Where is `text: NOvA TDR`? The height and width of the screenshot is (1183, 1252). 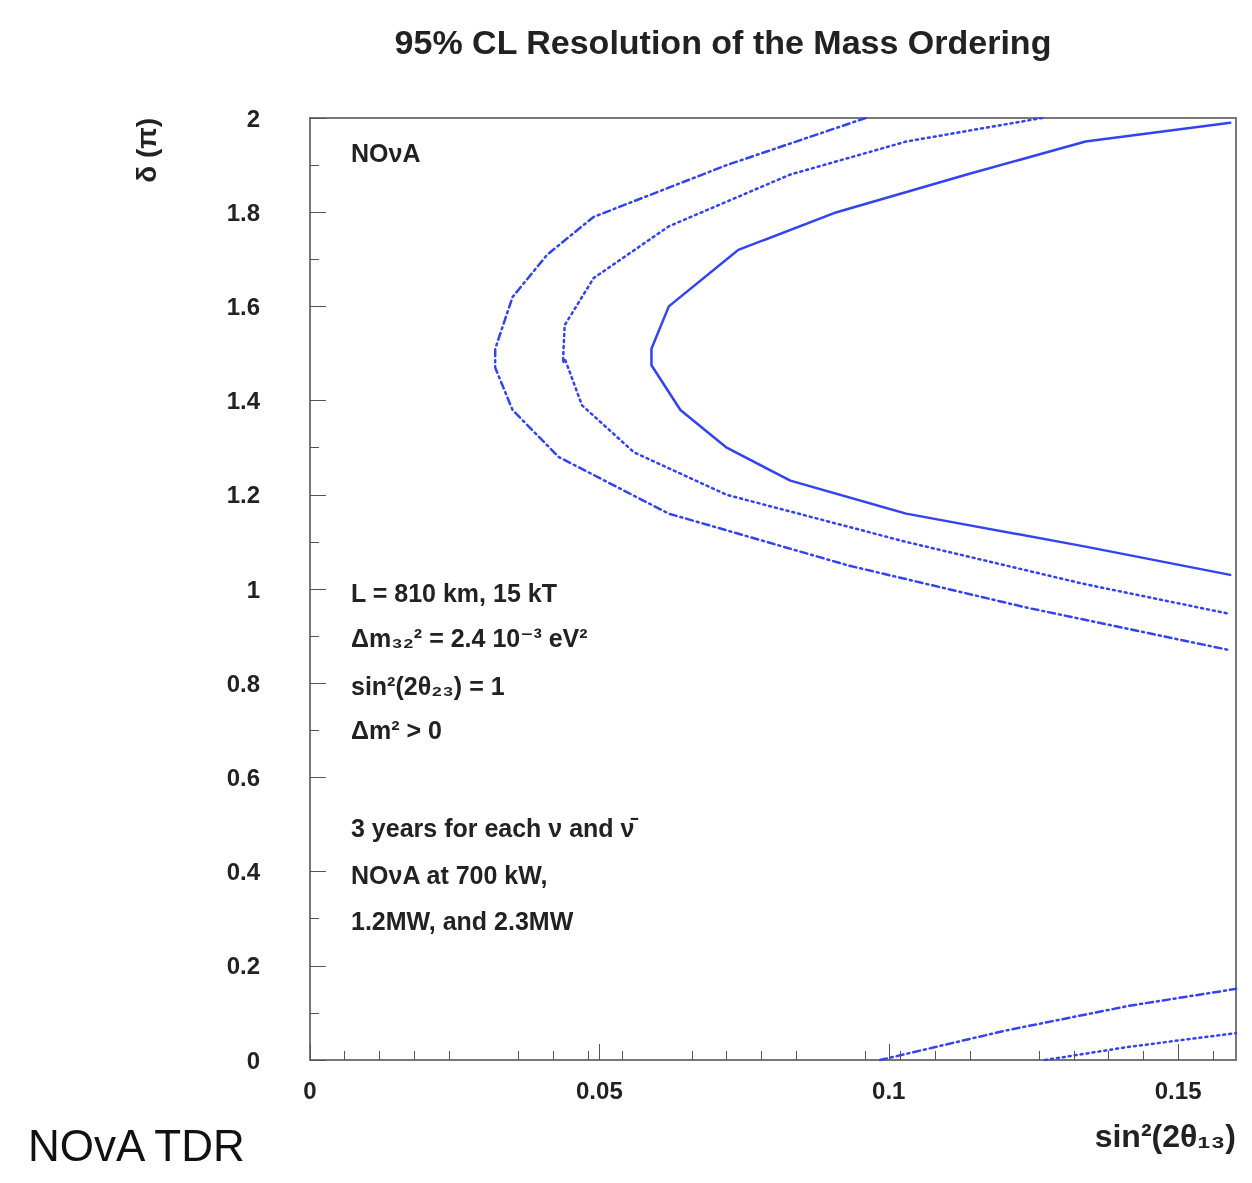
text: NOvA TDR is located at coordinates (136, 1145).